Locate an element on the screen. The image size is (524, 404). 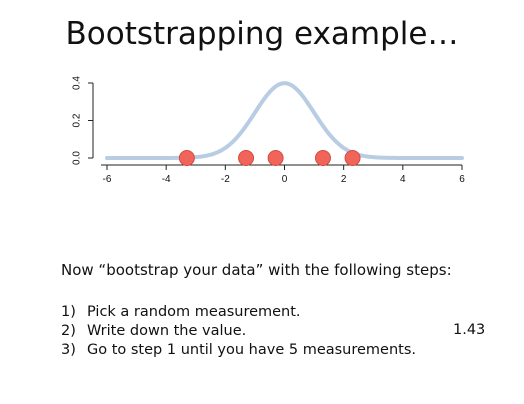
x-tick-label: 0 is located at coordinates (285, 179).